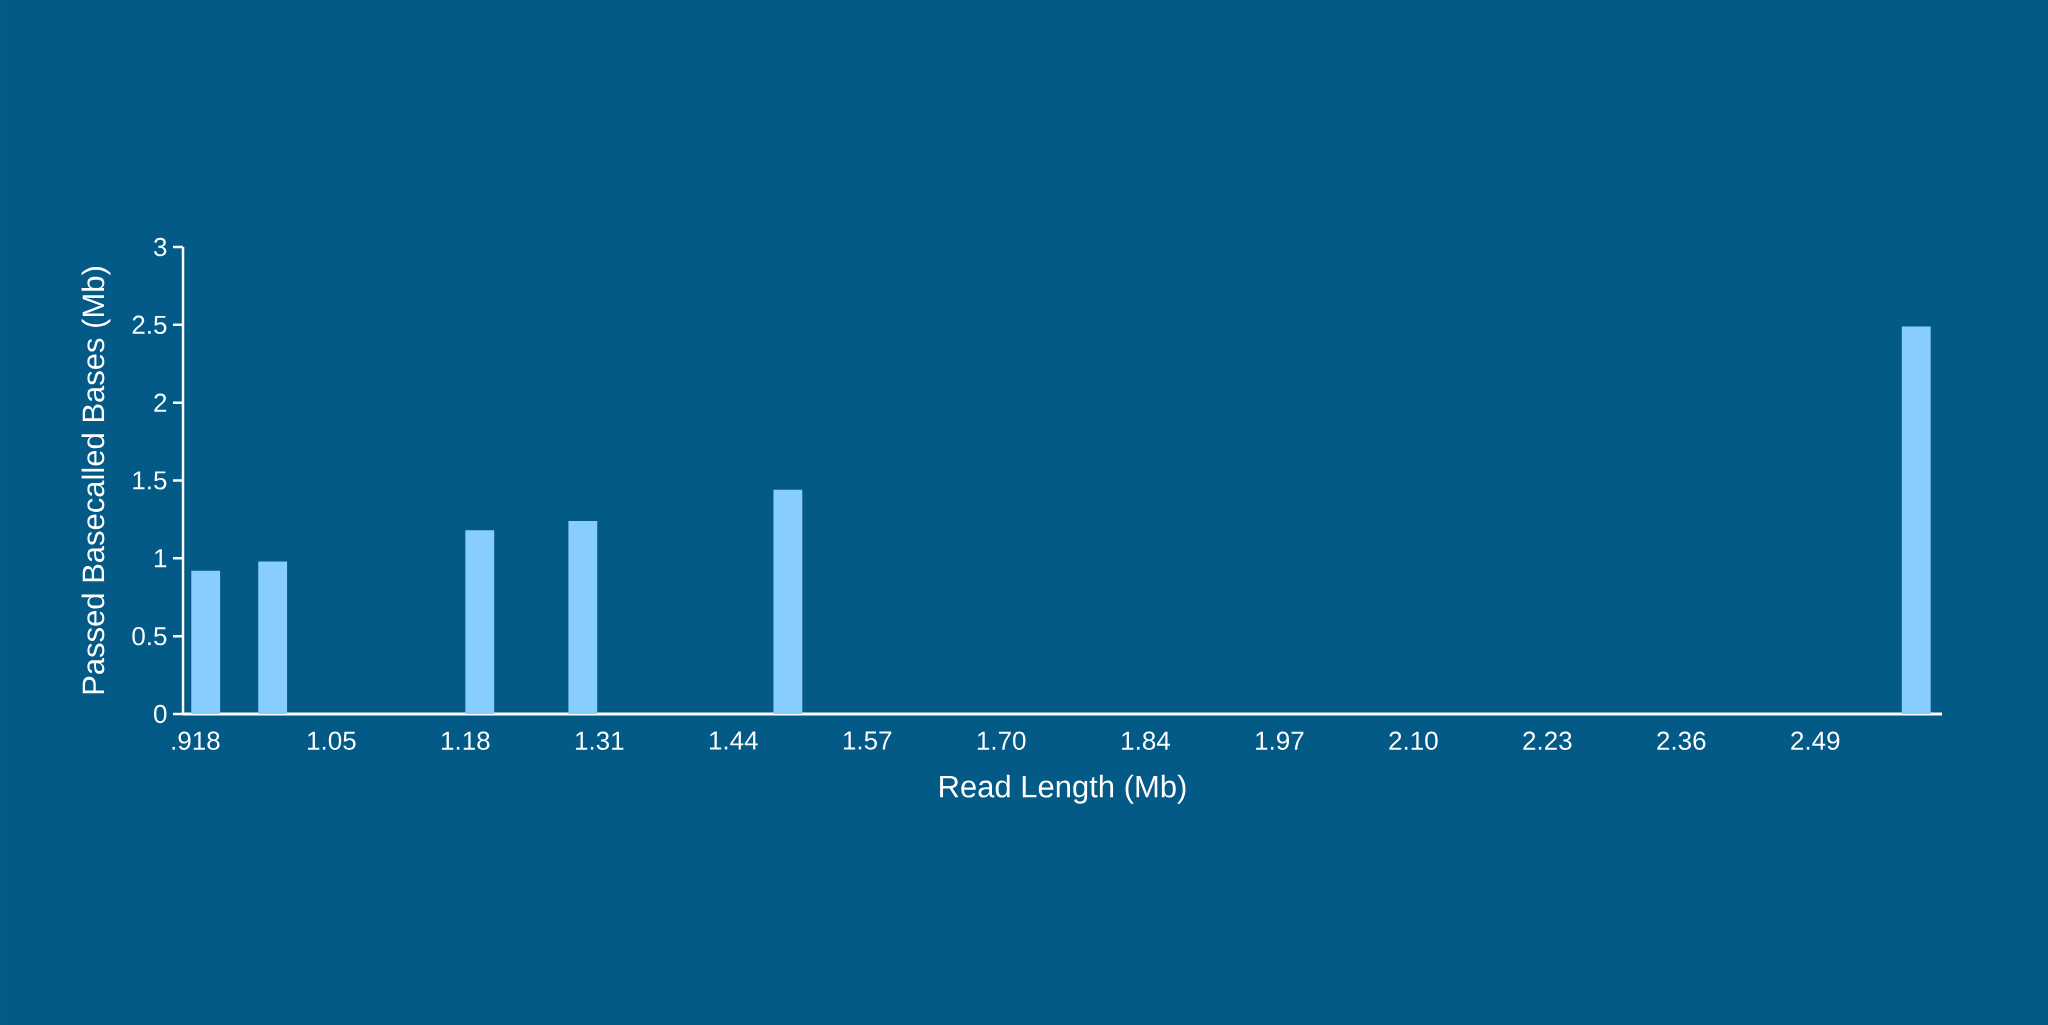 This screenshot has height=1025, width=2048. I want to click on x-tick-label: .918, so click(196, 740).